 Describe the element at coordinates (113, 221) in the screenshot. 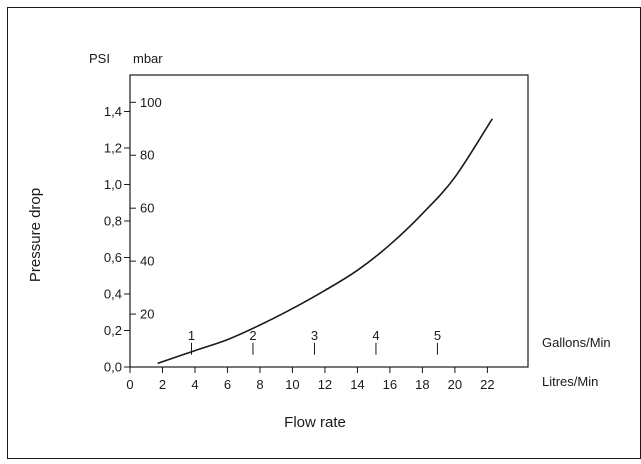

I see `y-tick-label: 0,8` at that location.